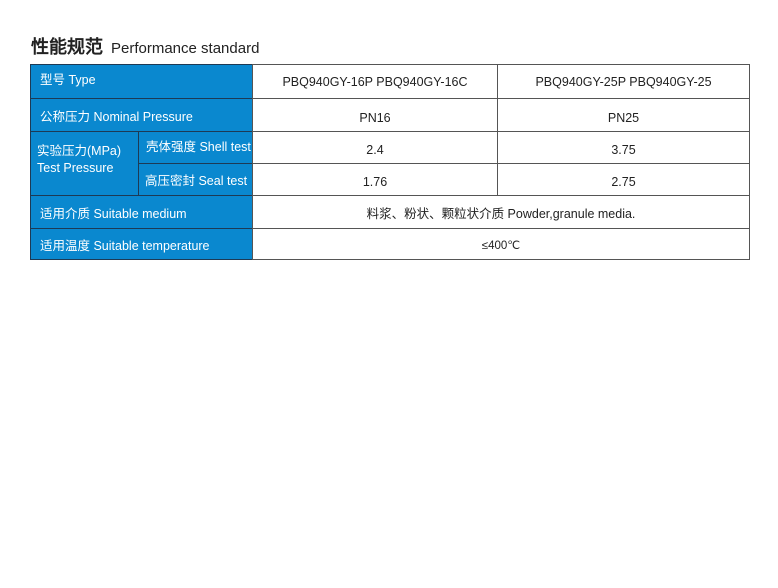 The width and height of the screenshot is (778, 588). I want to click on test-pressure-label: 实验压力(MPa) Test Pressure, so click(84, 163).